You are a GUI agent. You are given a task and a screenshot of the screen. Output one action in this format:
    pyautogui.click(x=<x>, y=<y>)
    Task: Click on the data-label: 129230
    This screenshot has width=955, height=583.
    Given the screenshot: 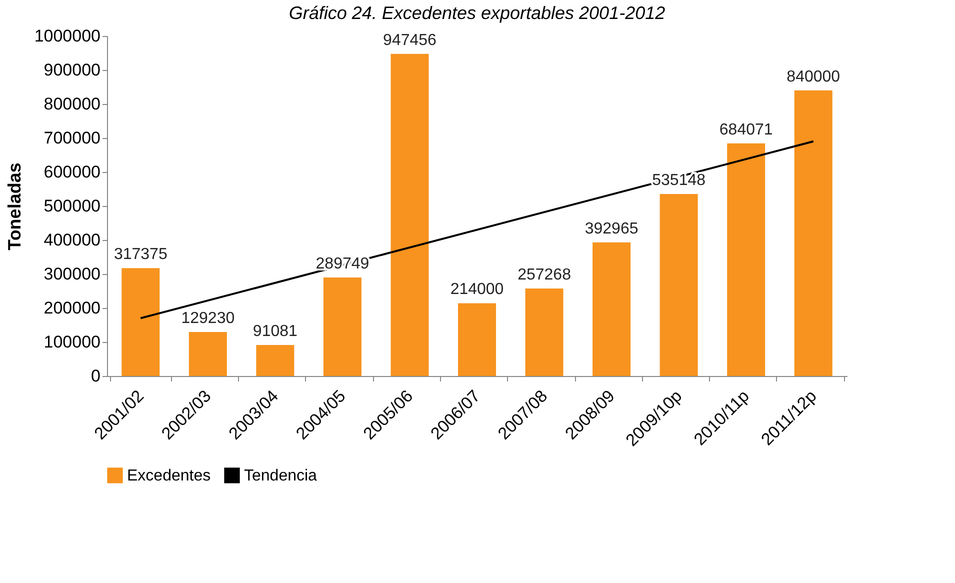 What is the action you would take?
    pyautogui.click(x=208, y=319)
    